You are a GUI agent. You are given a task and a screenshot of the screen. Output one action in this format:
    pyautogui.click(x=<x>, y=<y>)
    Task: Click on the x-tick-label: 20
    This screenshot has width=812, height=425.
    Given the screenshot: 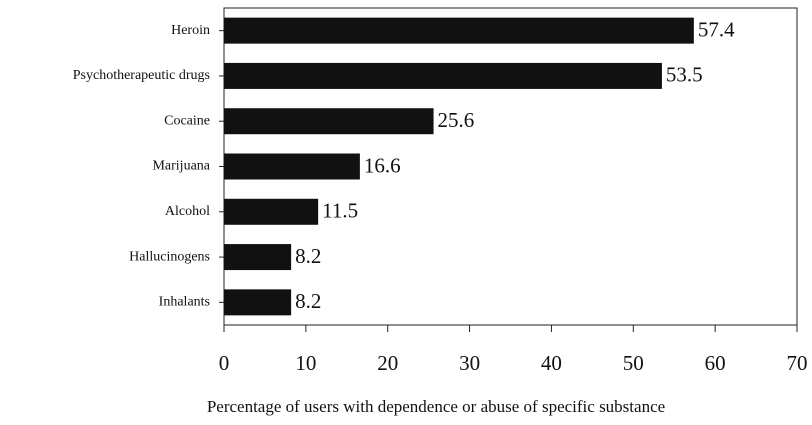 What is the action you would take?
    pyautogui.click(x=387, y=363)
    